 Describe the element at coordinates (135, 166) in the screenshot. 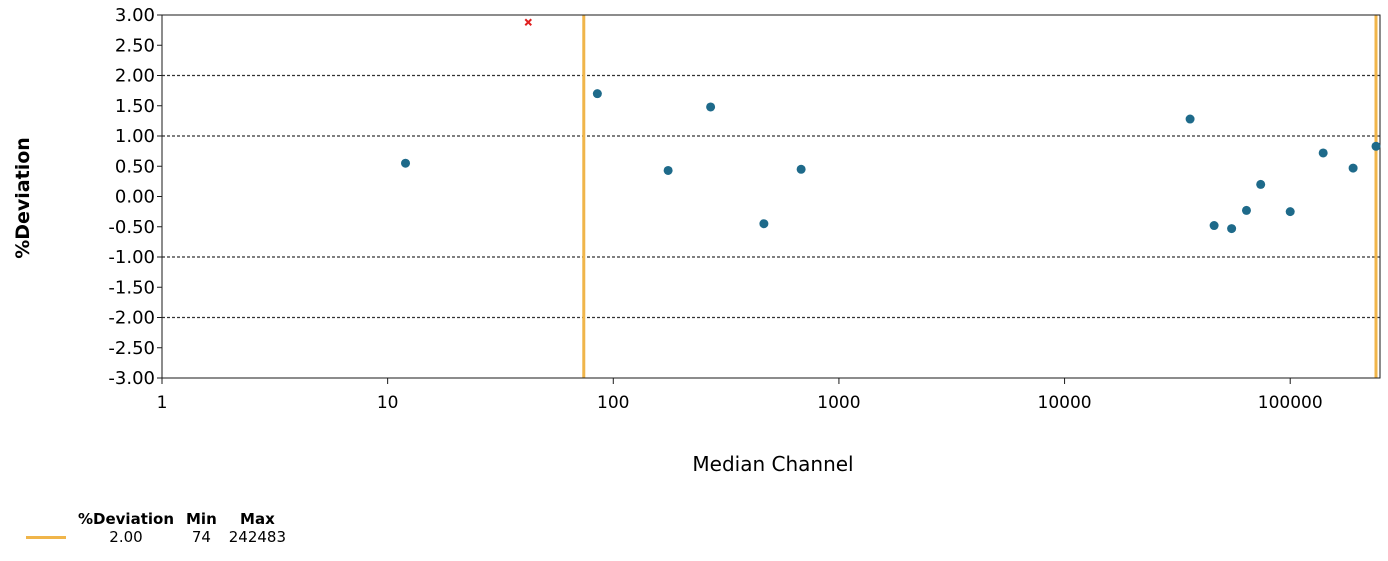

I see `y-tick-label: 0.50` at that location.